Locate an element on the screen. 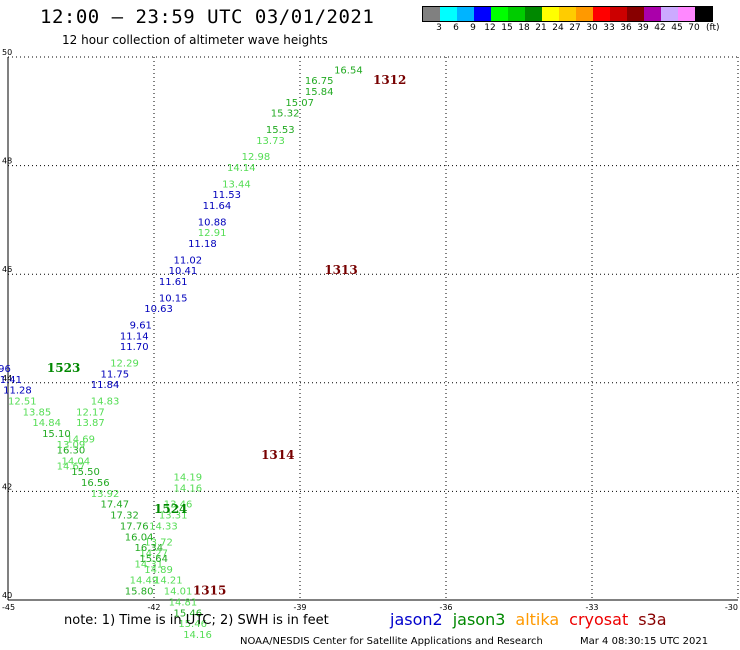  wave-height-value: 15.10 is located at coordinates (56, 434).